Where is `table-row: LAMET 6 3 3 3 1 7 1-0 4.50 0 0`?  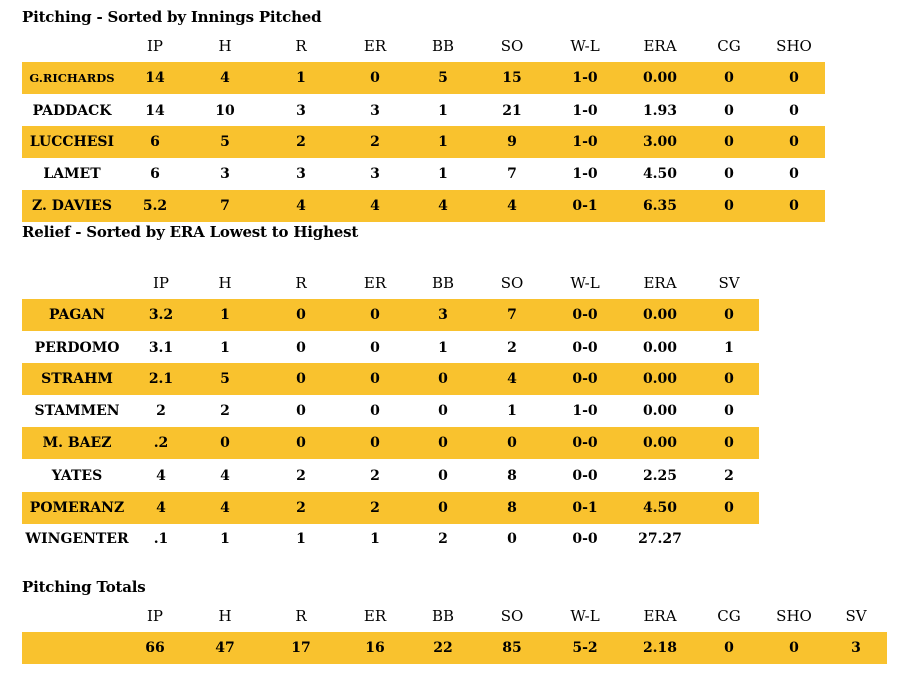
table-row: LAMET 6 3 3 3 1 7 1-0 4.50 0 0 is located at coordinates (423, 174).